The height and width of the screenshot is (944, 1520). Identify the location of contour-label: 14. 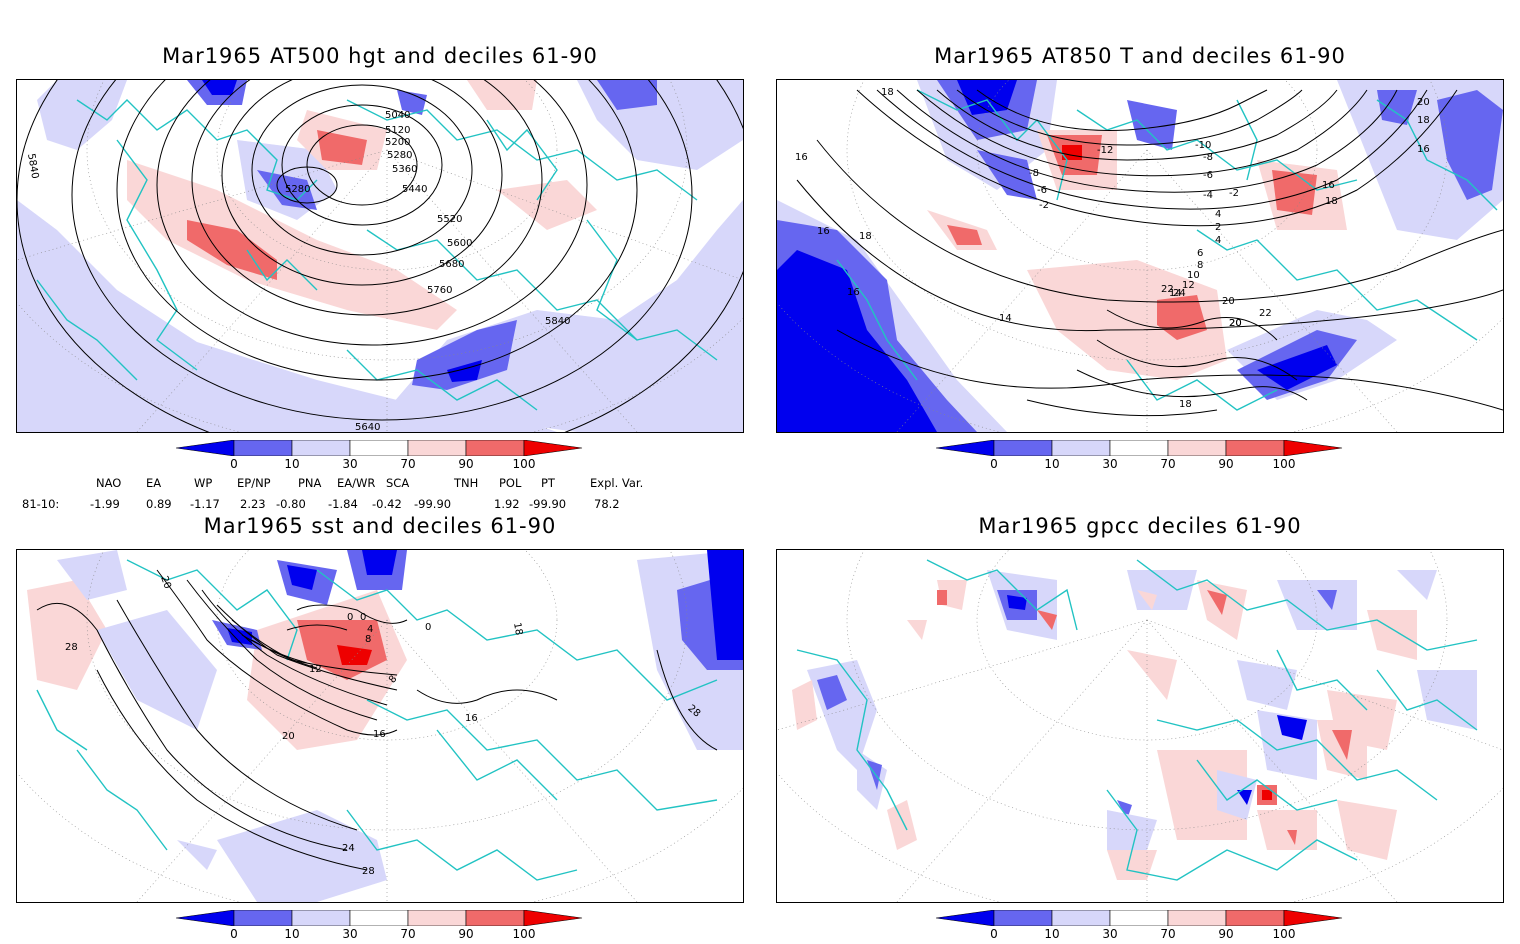
(1175, 293).